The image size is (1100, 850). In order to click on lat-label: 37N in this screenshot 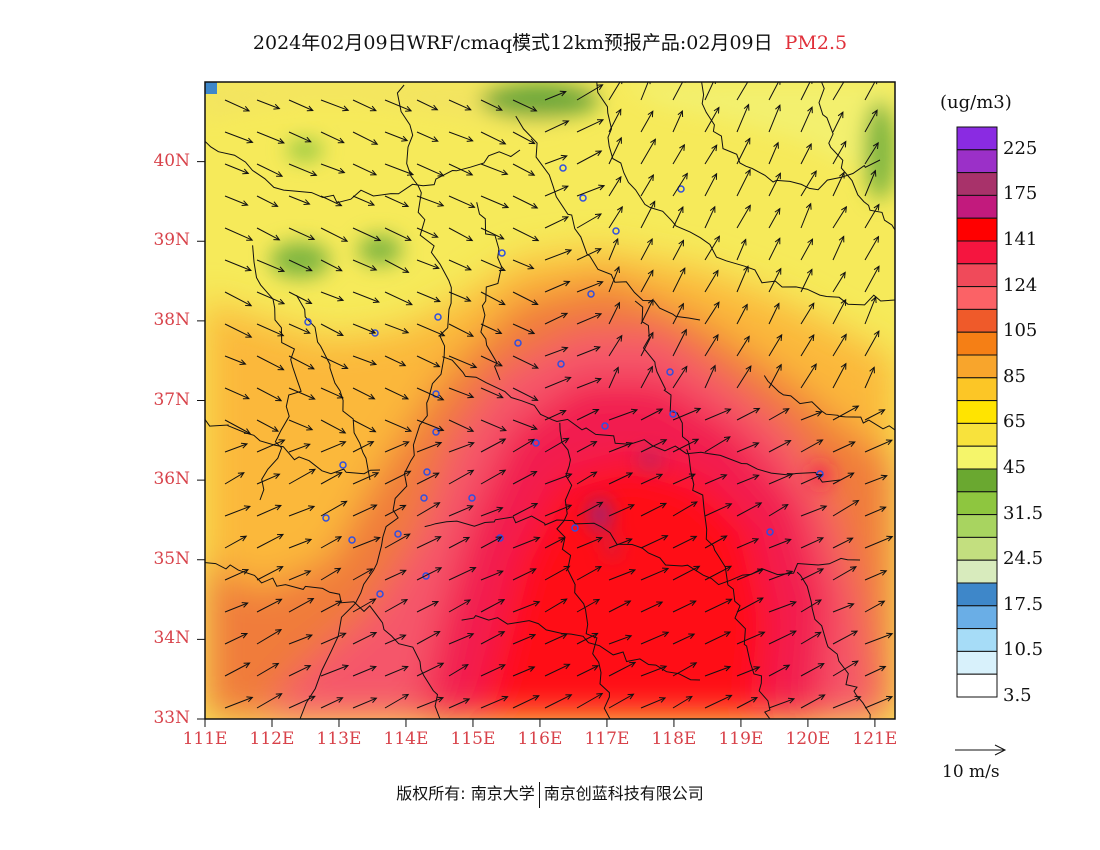, I will do `click(171, 399)`.